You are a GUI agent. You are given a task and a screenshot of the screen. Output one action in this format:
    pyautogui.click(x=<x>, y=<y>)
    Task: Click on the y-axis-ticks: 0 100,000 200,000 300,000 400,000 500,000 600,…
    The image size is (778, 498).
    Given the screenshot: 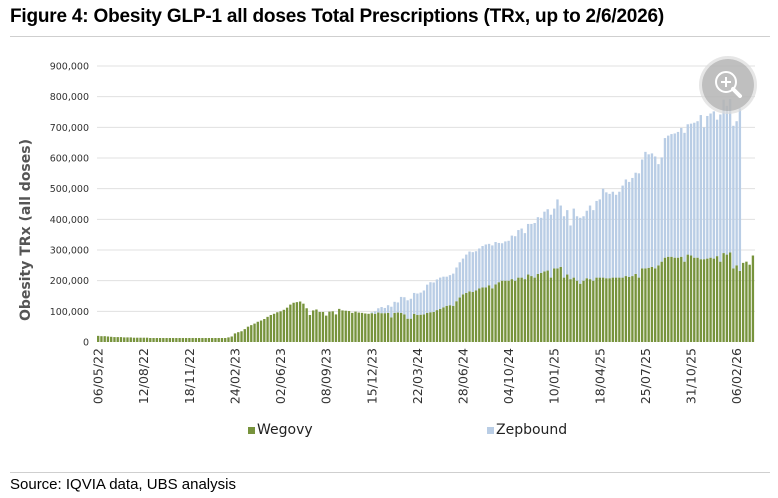 What is the action you would take?
    pyautogui.click(x=69, y=205)
    